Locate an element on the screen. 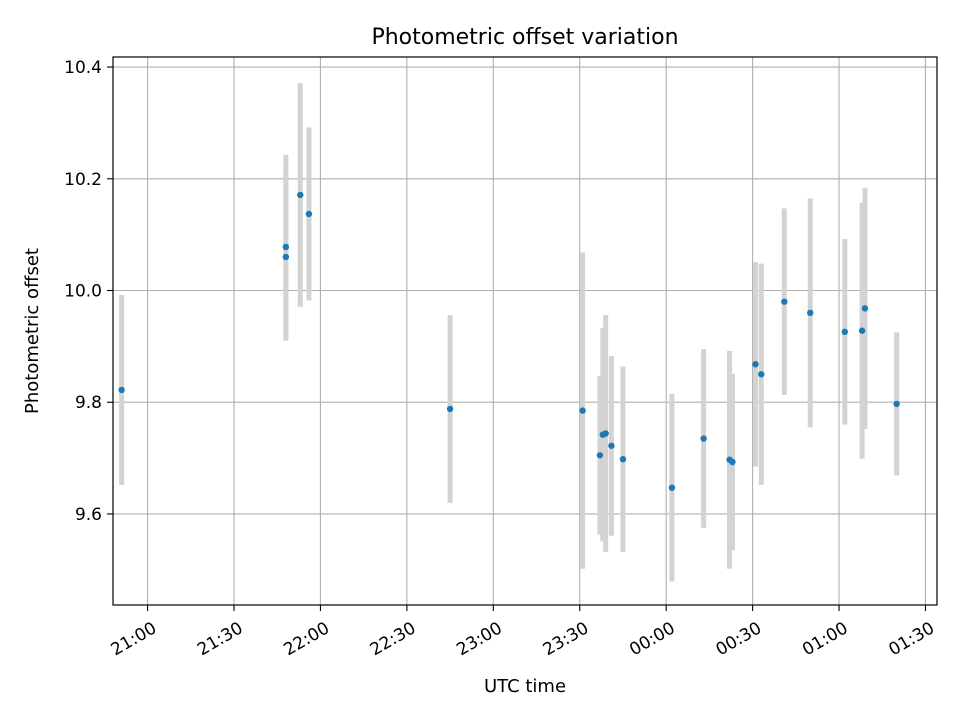 Image resolution: width=960 pixels, height=720 pixels. y-tick-label: 10.4 is located at coordinates (83, 68).